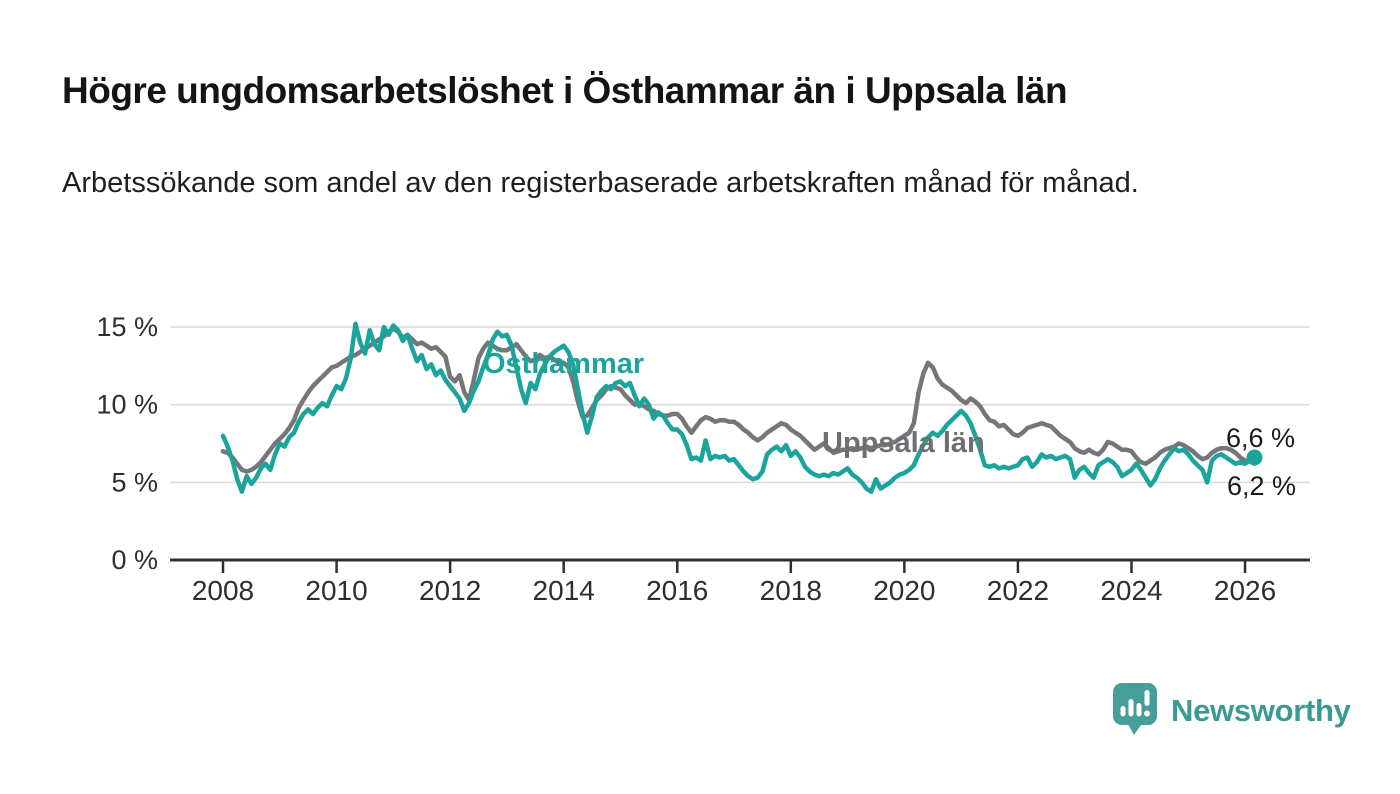  Describe the element at coordinates (677, 590) in the screenshot. I see `x-tick-label: 2016` at that location.